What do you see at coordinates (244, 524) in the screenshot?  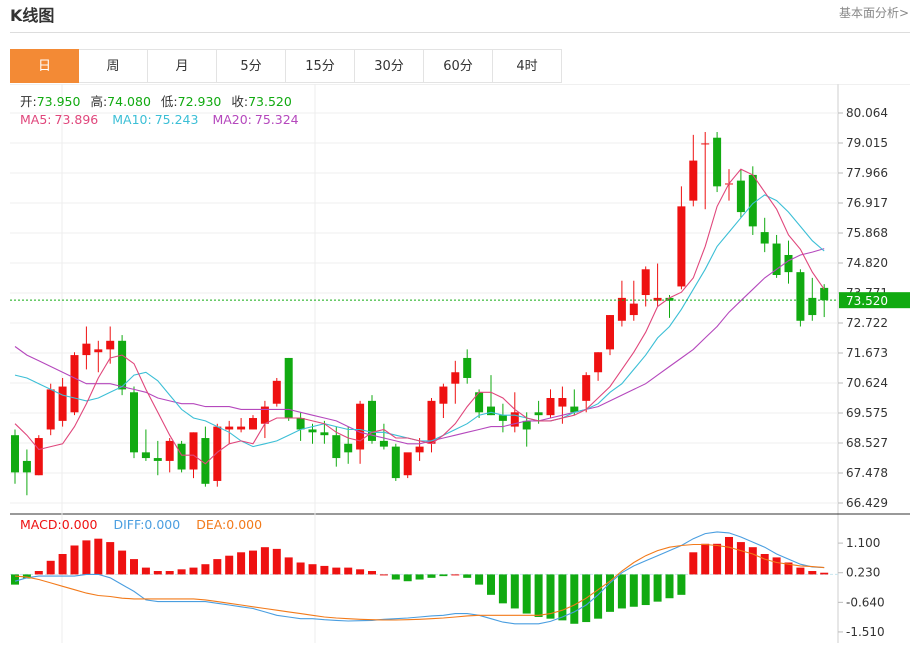 I see `dea-value: 0.000` at bounding box center [244, 524].